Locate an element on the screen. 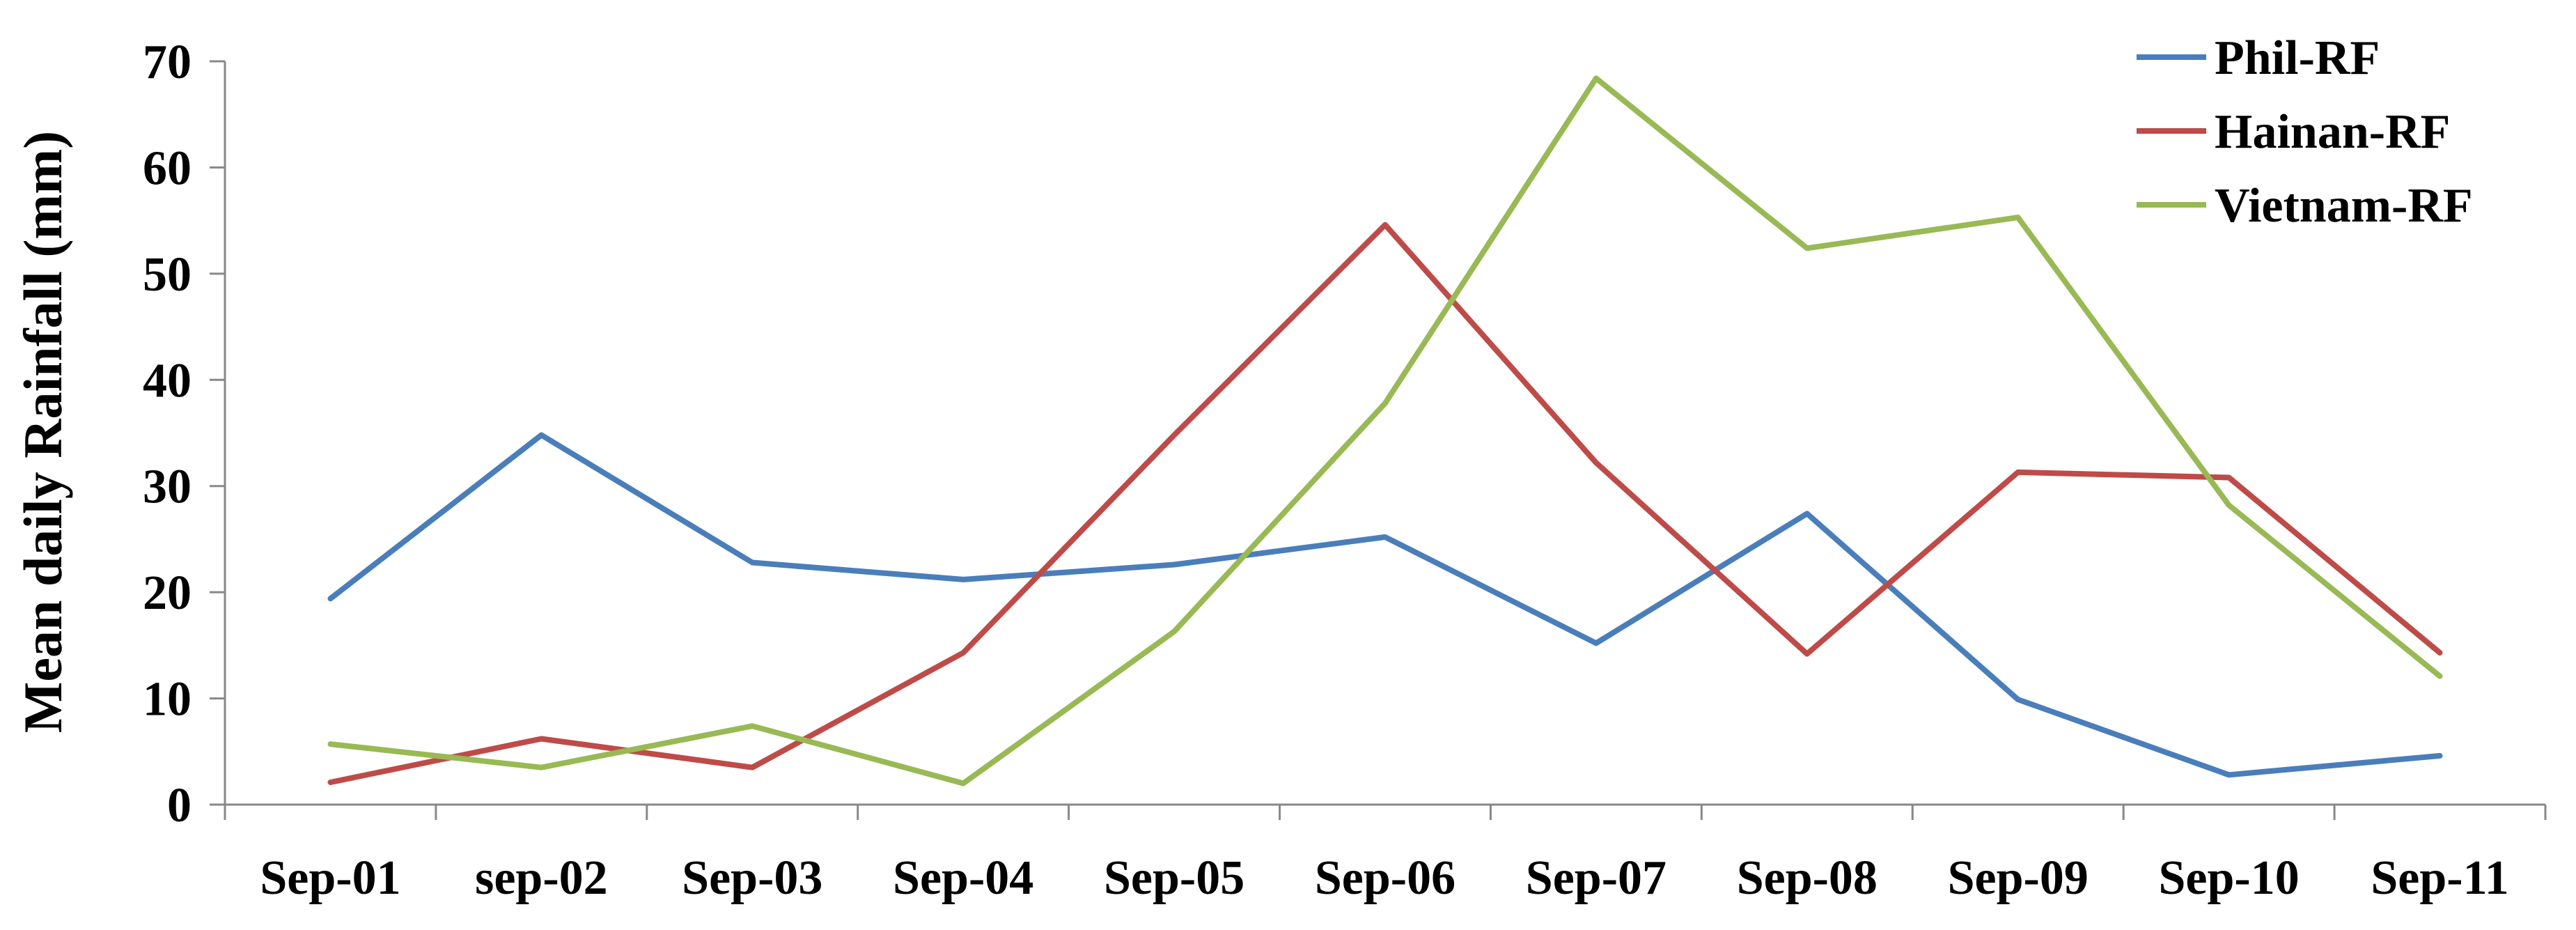  x-tick-label: Sep-11 is located at coordinates (2439, 878).